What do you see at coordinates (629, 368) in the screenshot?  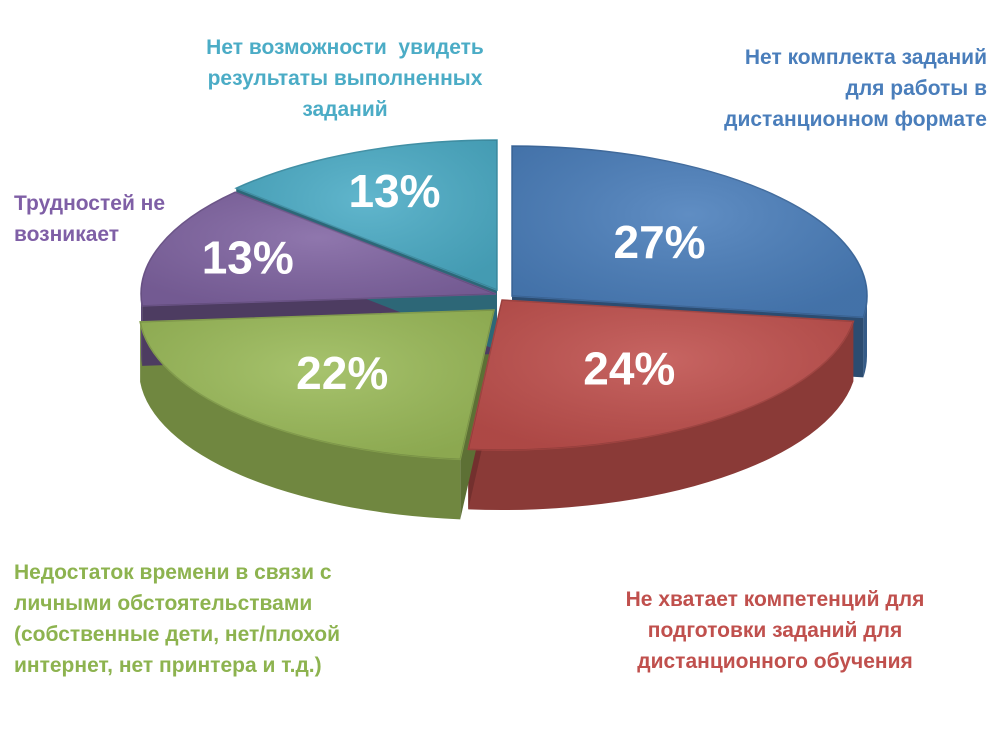 I see `pie-slice-value-label: 24%` at bounding box center [629, 368].